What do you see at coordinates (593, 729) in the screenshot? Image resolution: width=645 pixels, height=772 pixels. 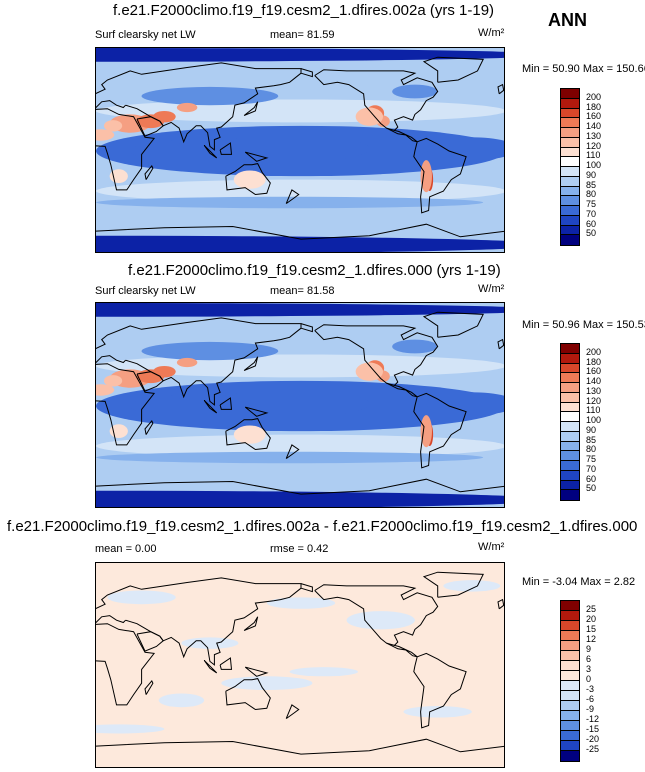 I see `colorbar-tick-label: -15` at bounding box center [593, 729].